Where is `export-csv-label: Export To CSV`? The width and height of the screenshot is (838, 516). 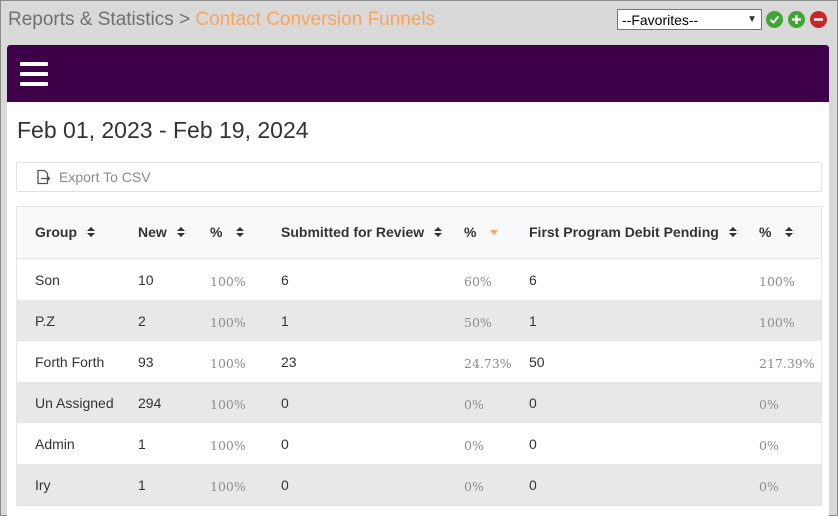
export-csv-label: Export To CSV is located at coordinates (105, 177).